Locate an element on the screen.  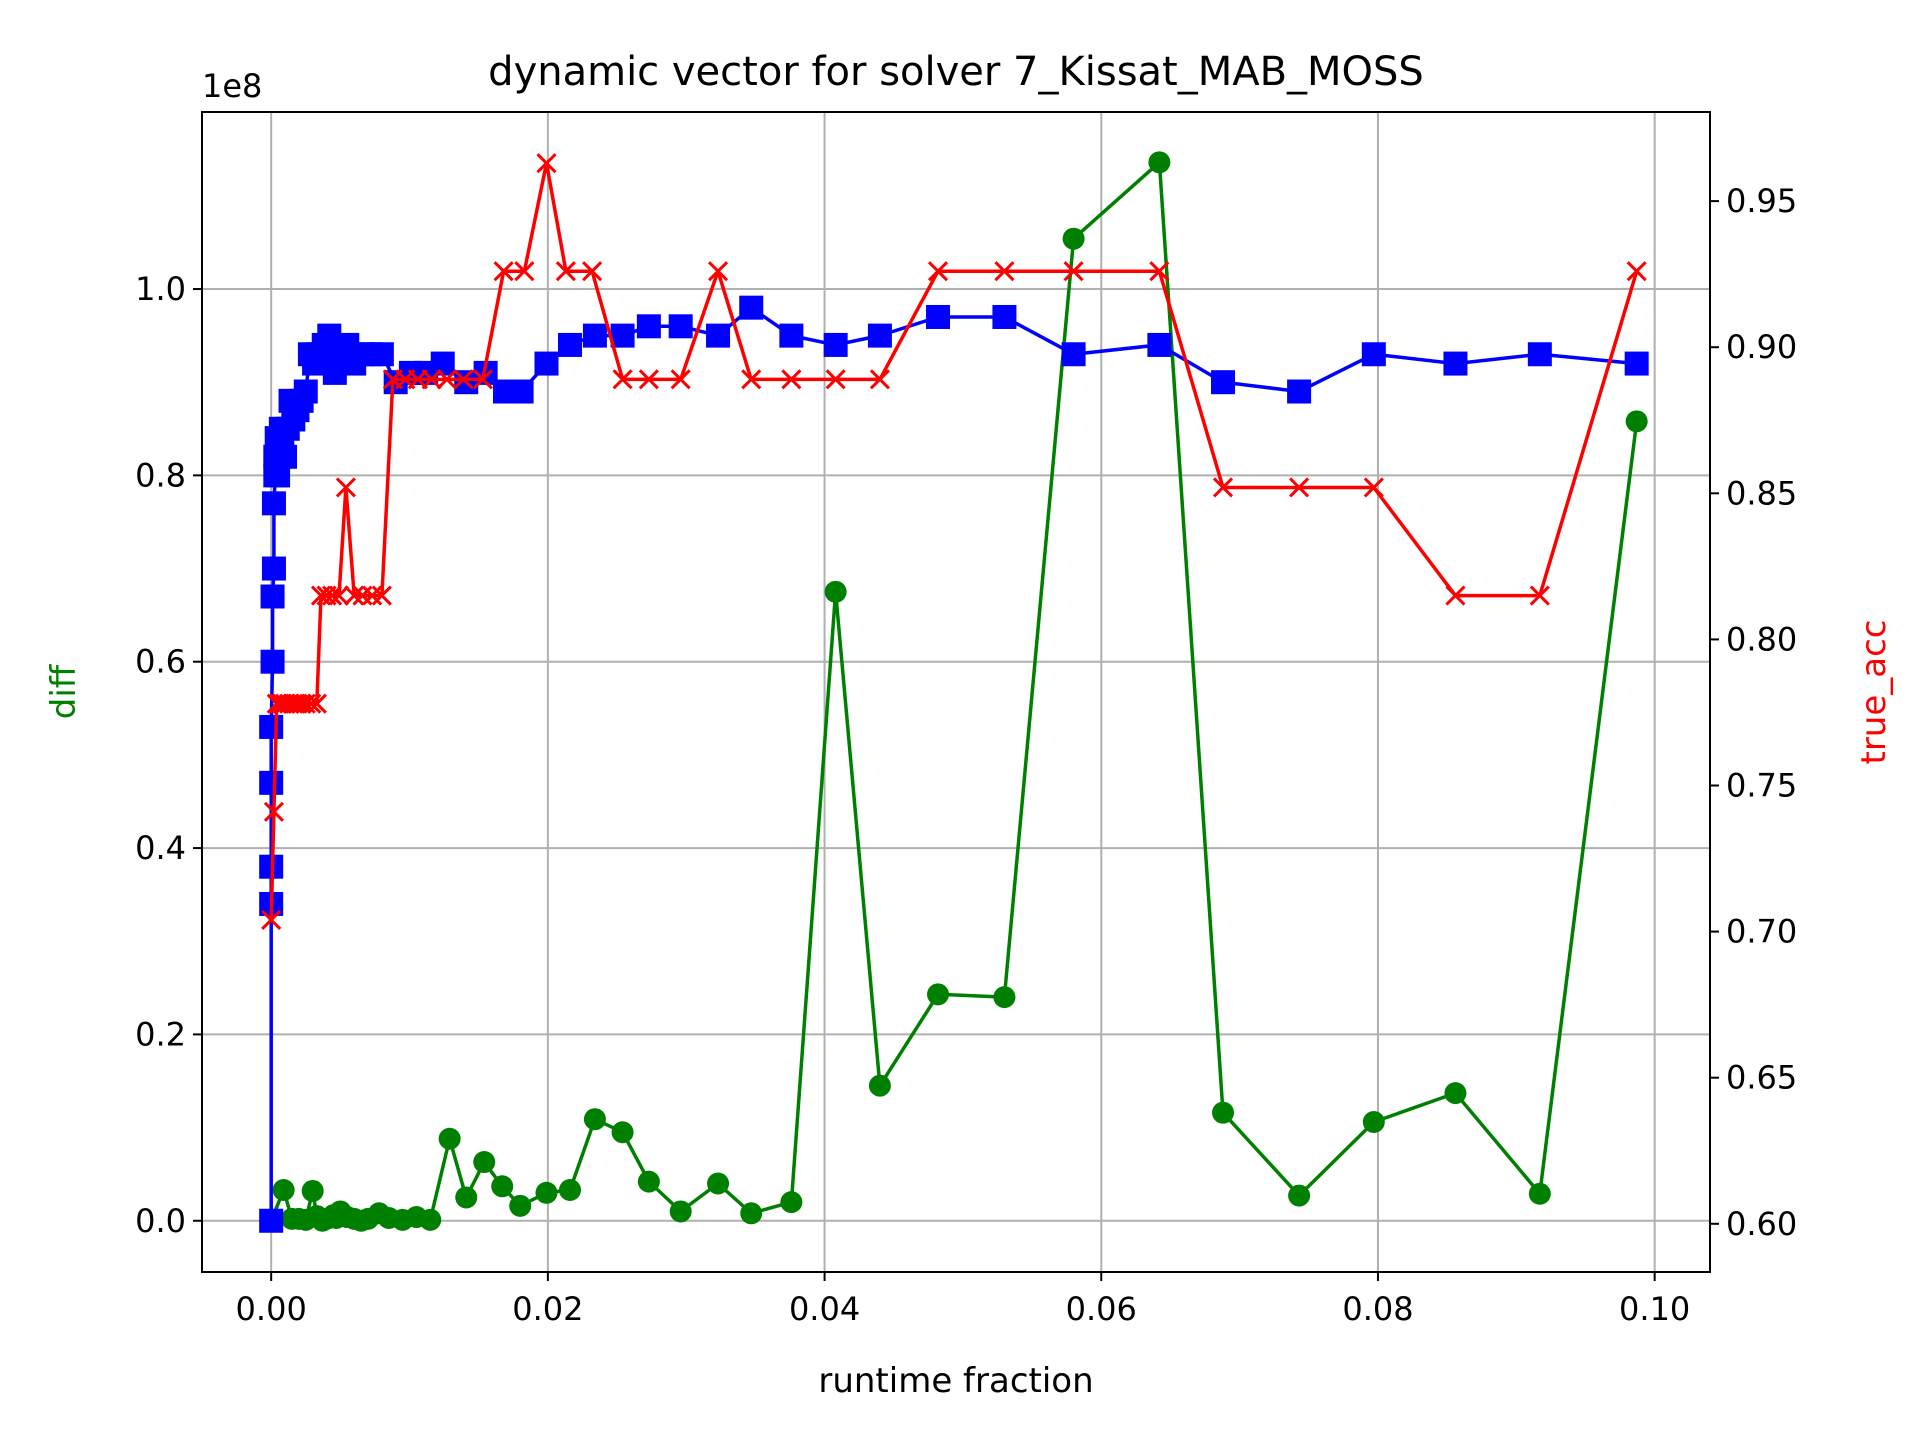
x-tick-label: 0.10 is located at coordinates (1654, 1309).